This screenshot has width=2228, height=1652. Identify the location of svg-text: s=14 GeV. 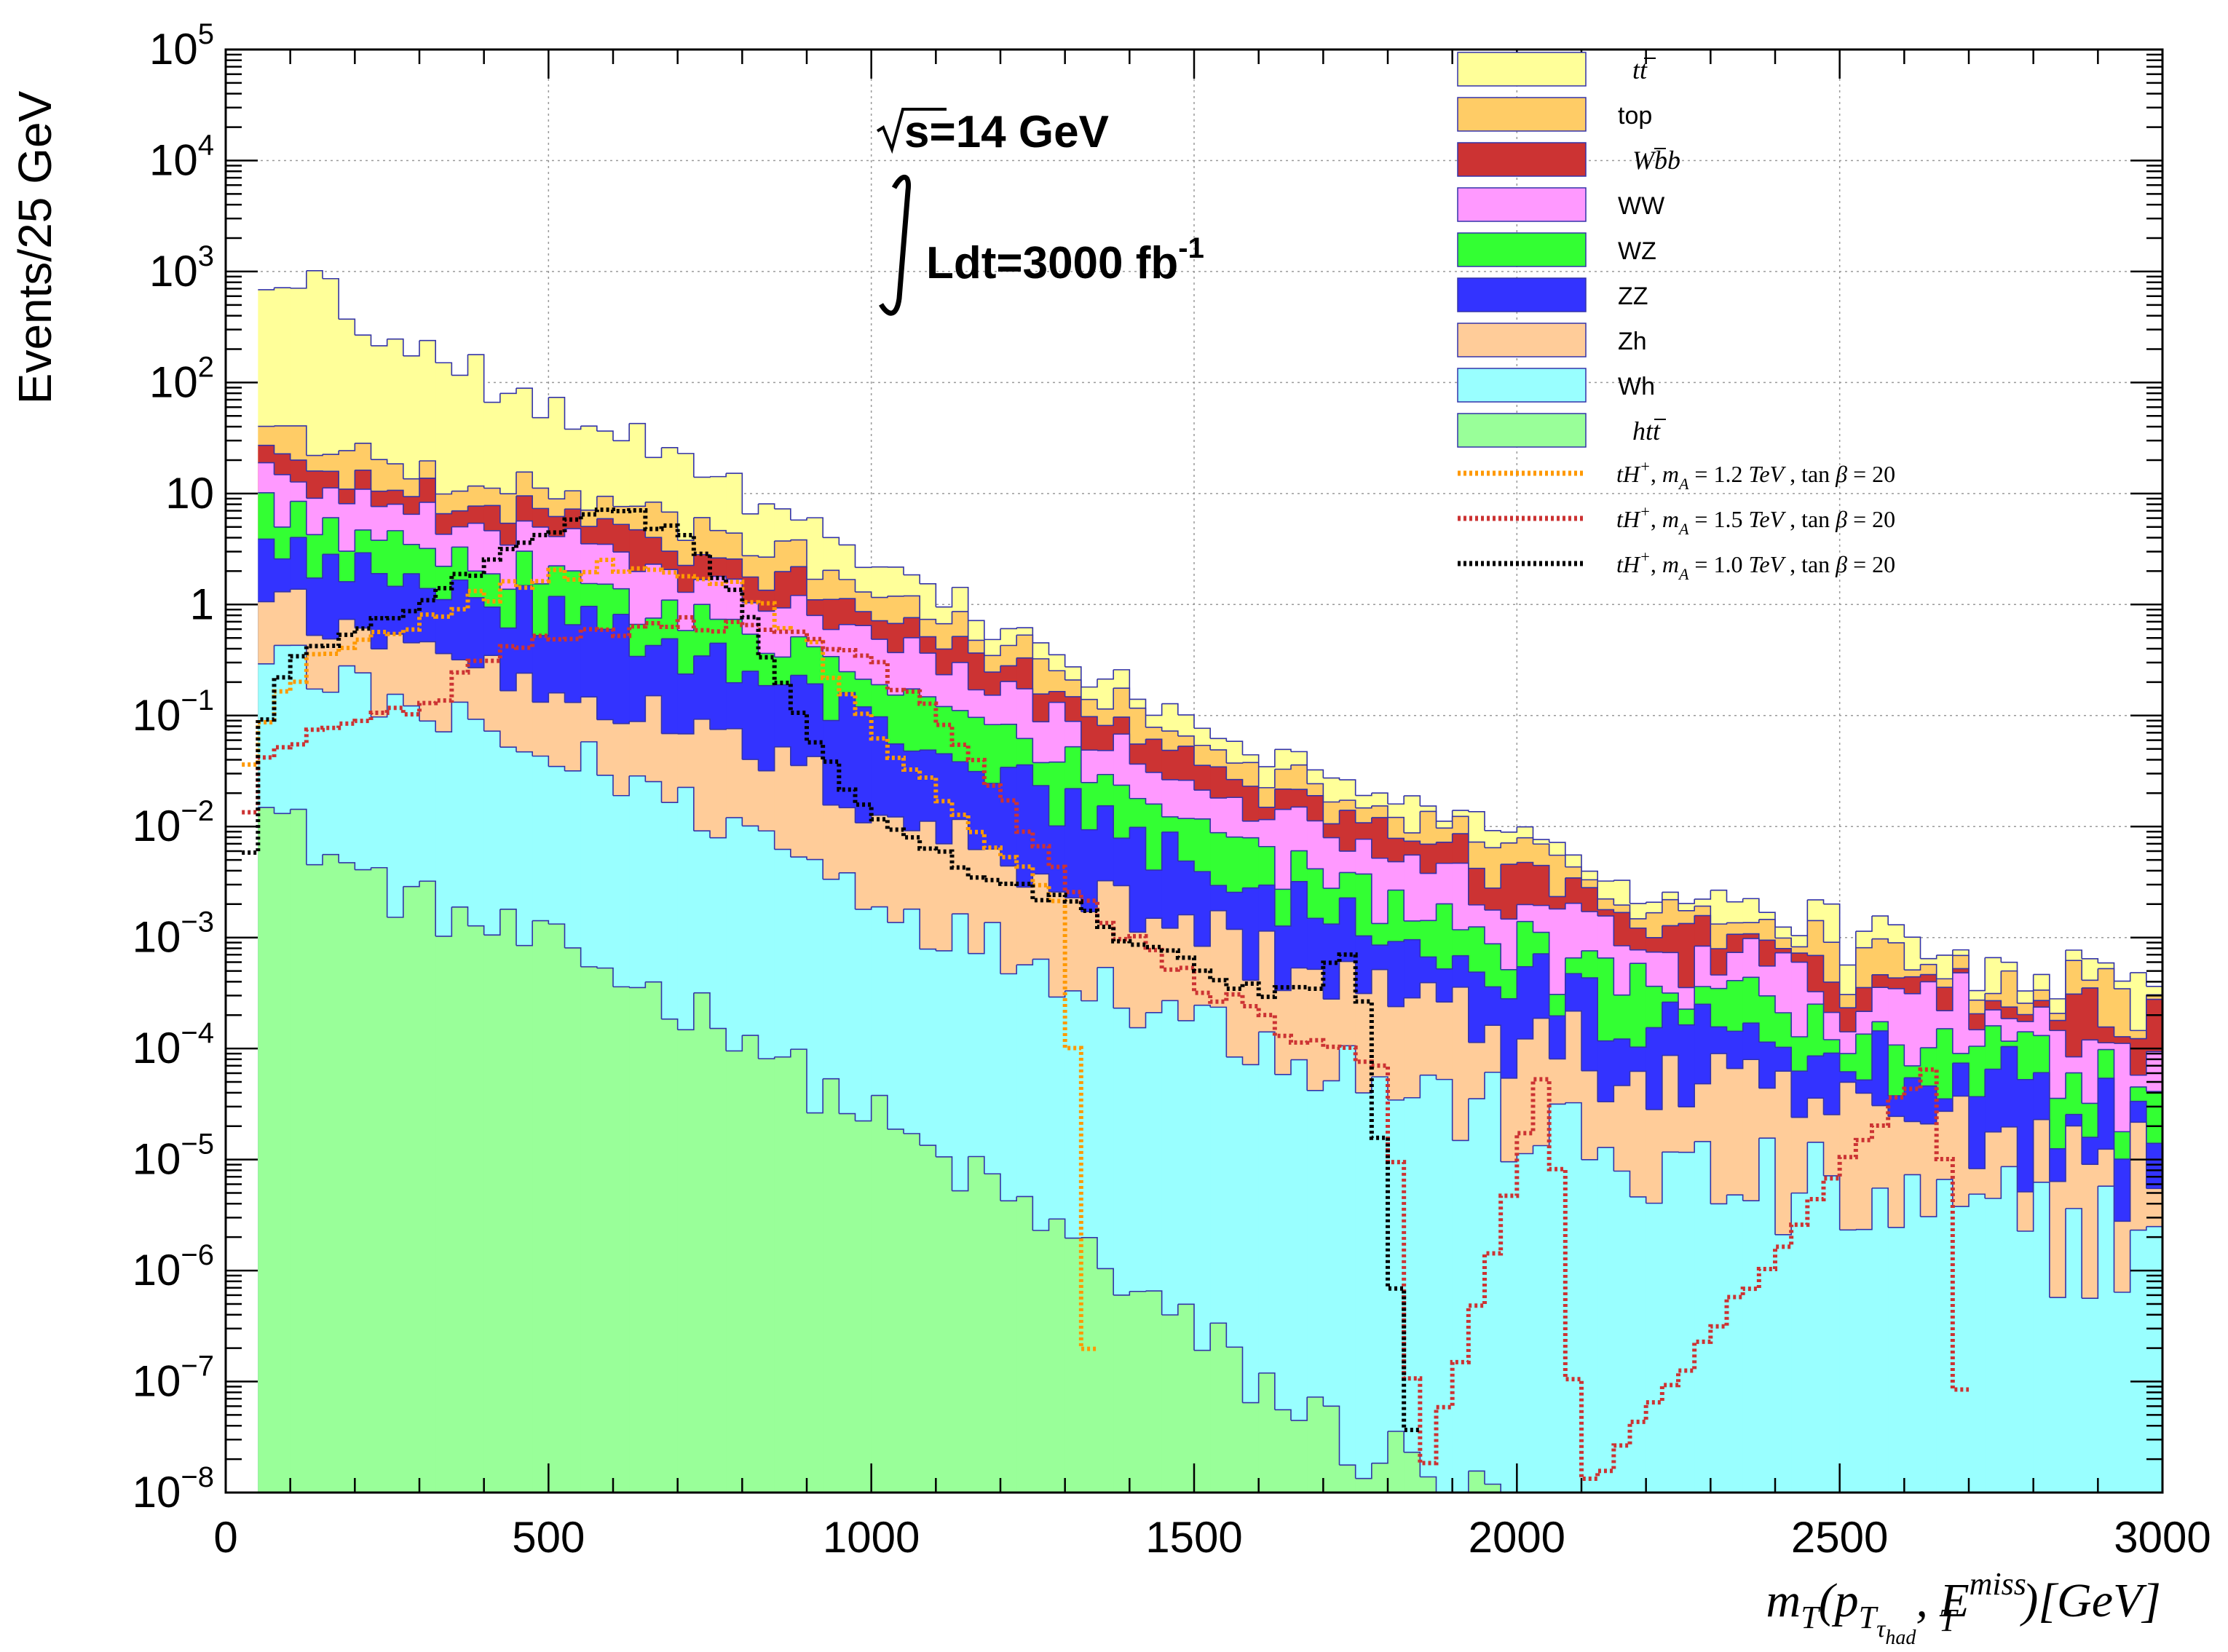
(1006, 132).